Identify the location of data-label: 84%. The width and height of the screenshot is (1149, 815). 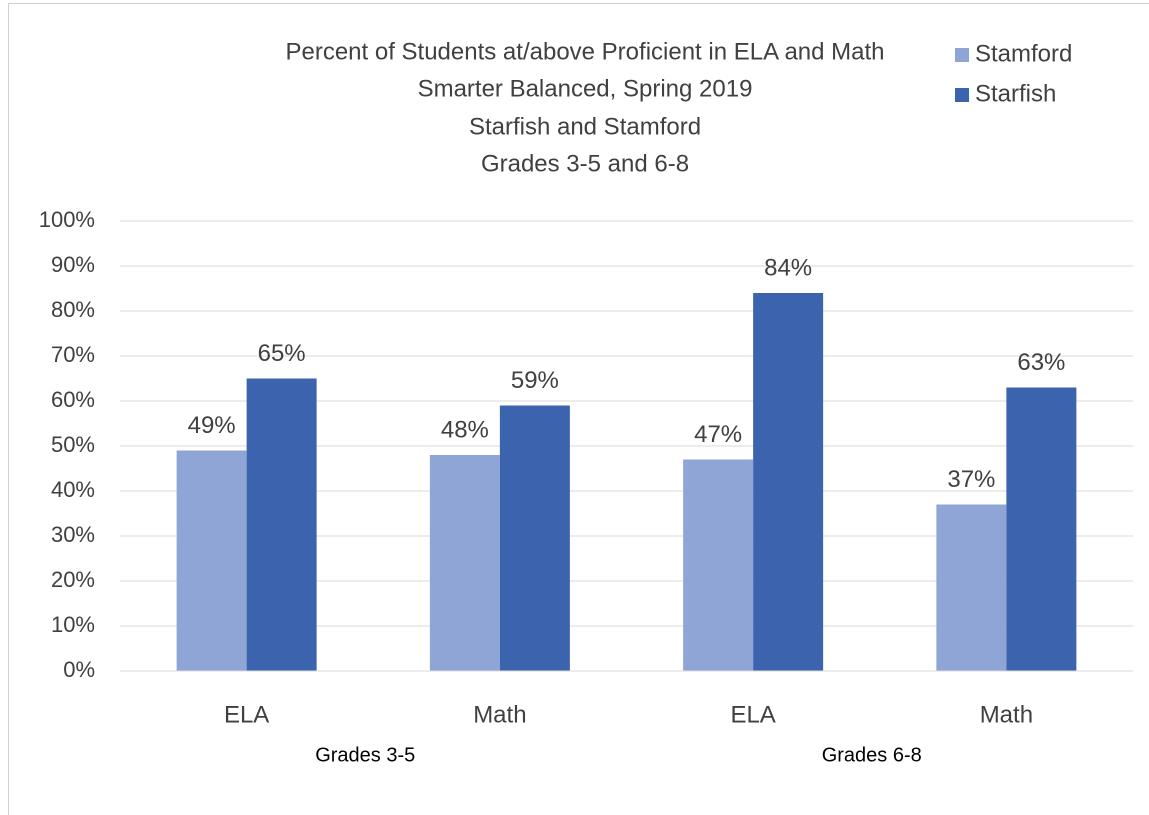
(788, 267).